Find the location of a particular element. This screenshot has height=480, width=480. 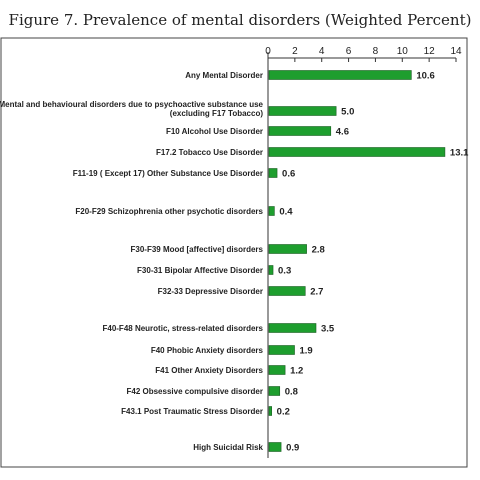

data-label: 5.0 is located at coordinates (347, 112).